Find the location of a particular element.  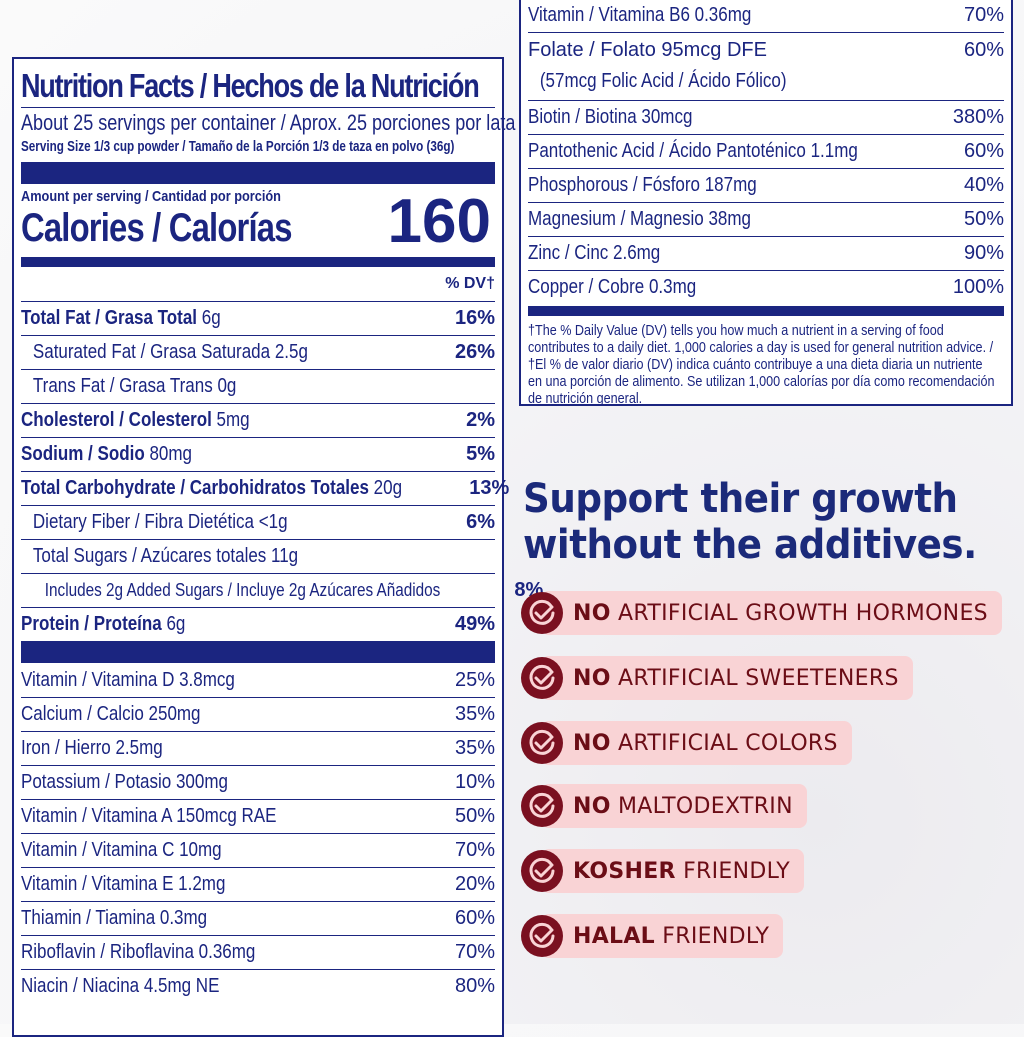

vitamin-row: Phosphorous / Fósforo 187mg 40% is located at coordinates (766, 185).